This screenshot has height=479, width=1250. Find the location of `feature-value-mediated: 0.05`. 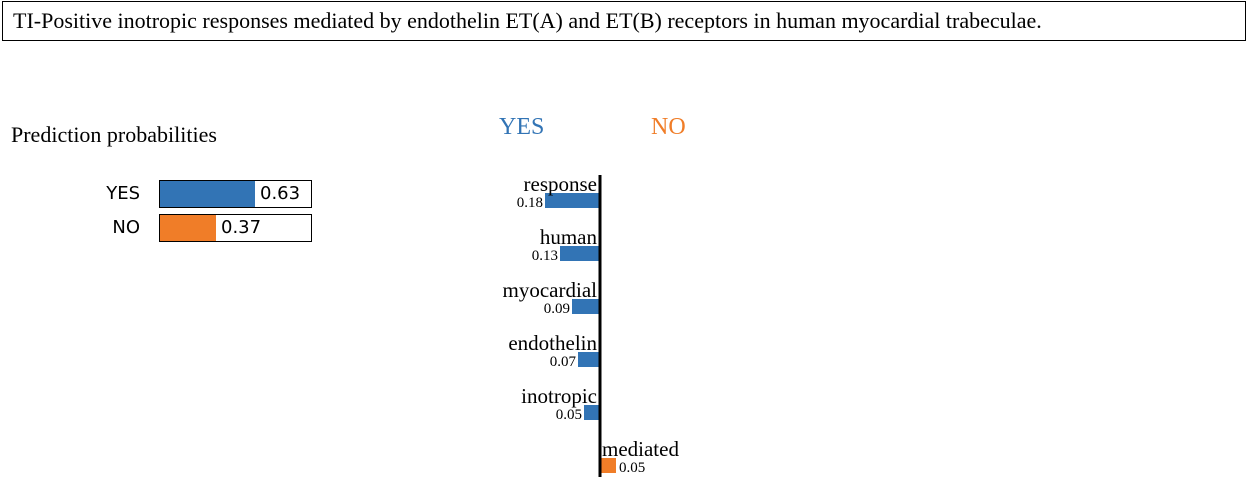

feature-value-mediated: 0.05 is located at coordinates (632, 468).